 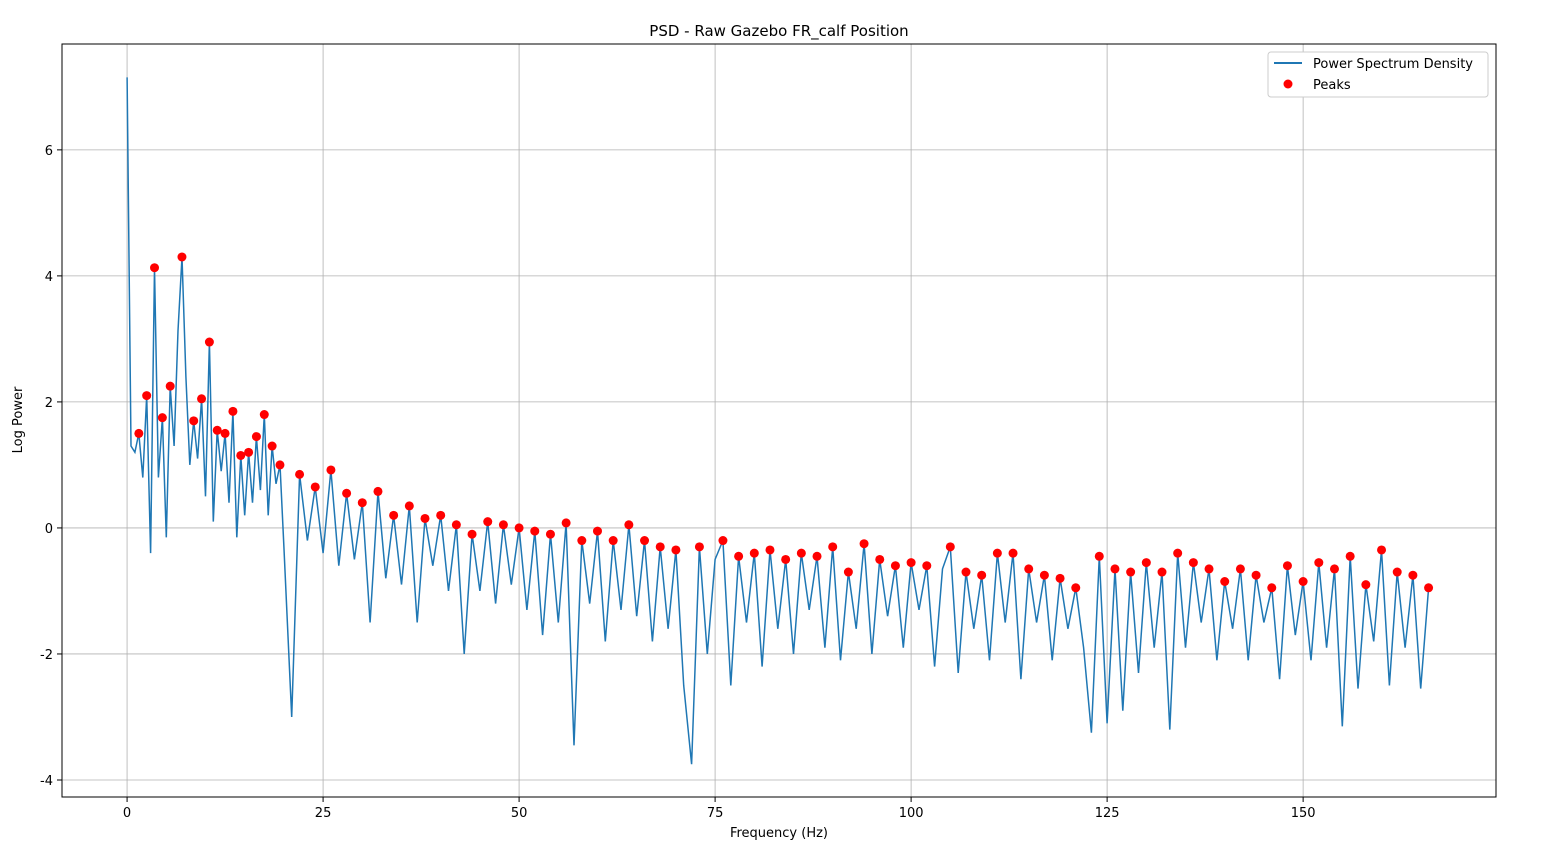 What do you see at coordinates (1107, 813) in the screenshot?
I see `x-tick-label: 125` at bounding box center [1107, 813].